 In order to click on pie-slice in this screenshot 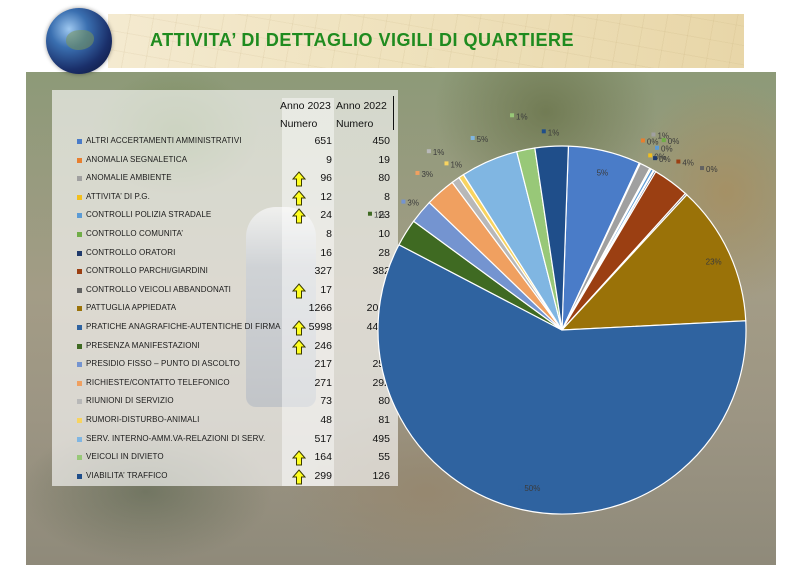, I will do `click(552, 238)`.